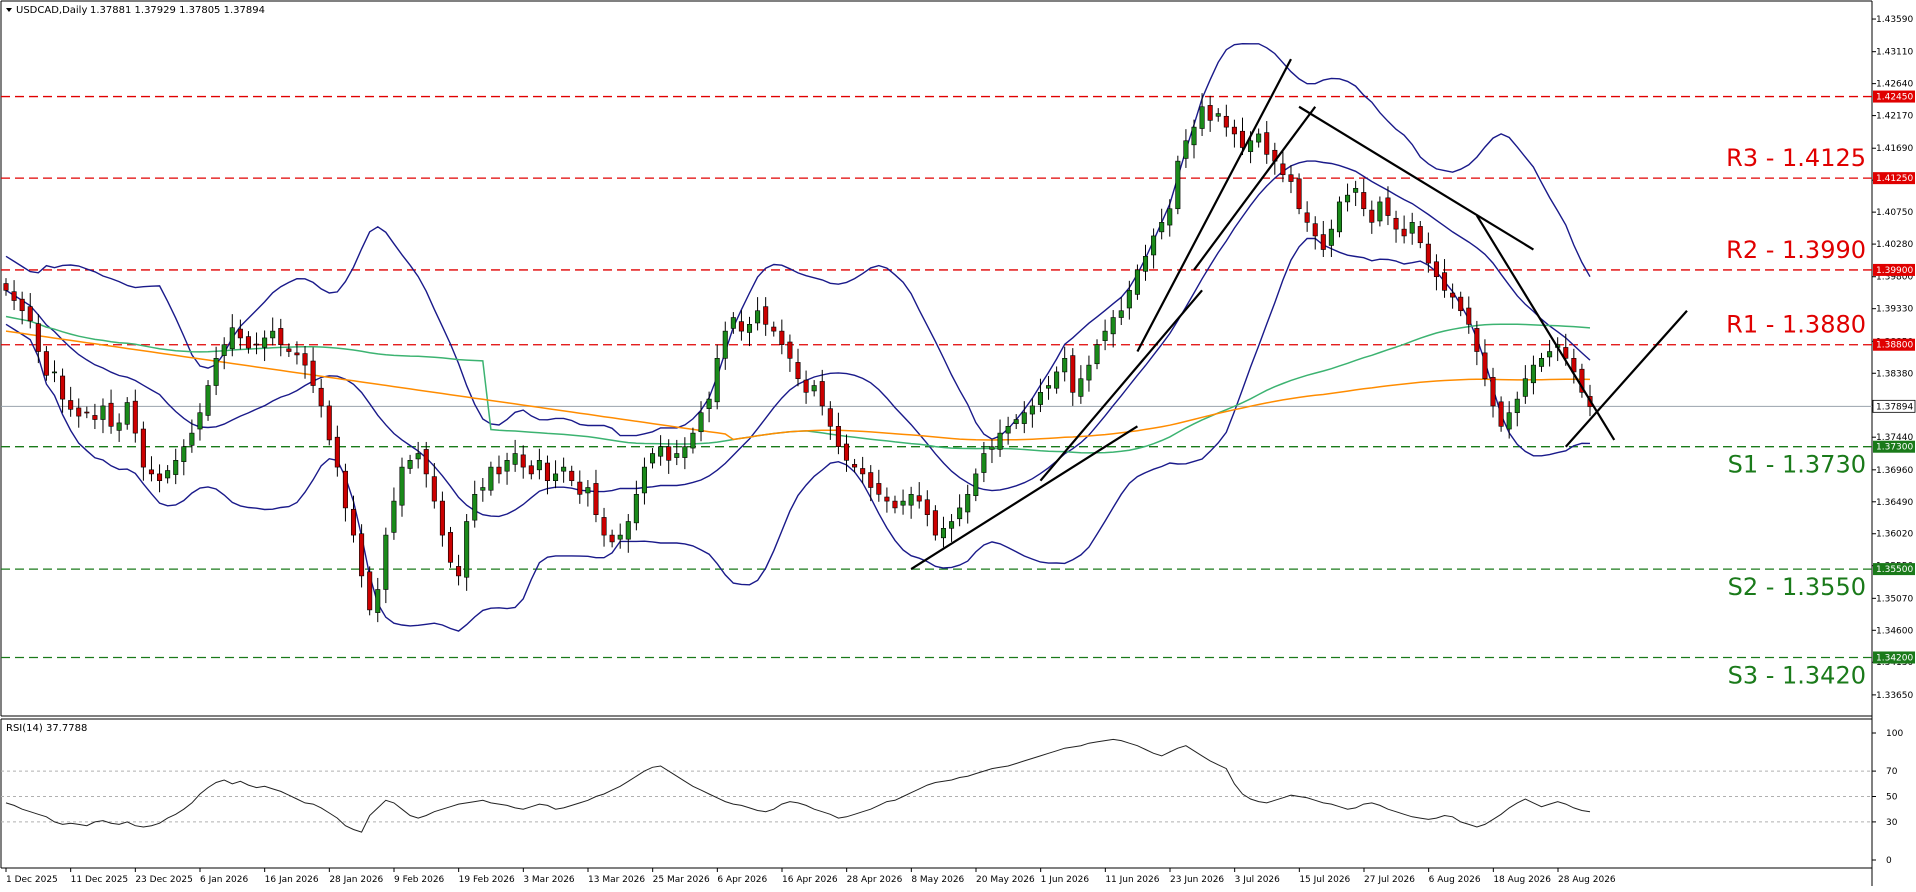 The width and height of the screenshot is (1916, 892). Describe the element at coordinates (1894, 407) in the screenshot. I see `current-price-tag-label: 1.37894` at that location.